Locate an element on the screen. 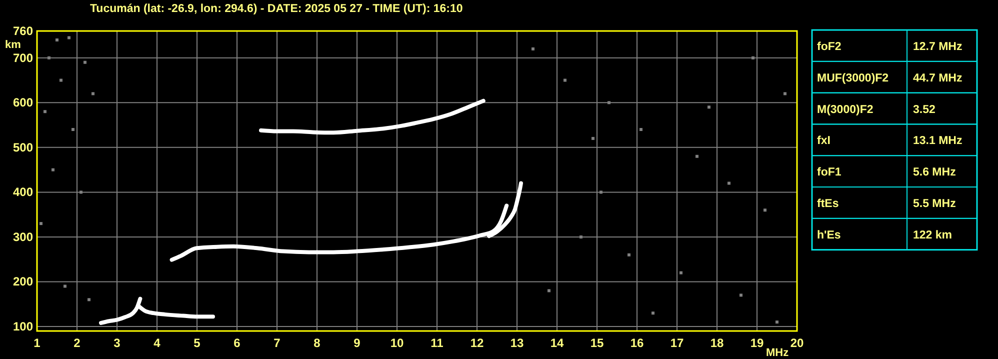 This screenshot has width=998, height=359. y-tick-label: 600 is located at coordinates (23, 103).